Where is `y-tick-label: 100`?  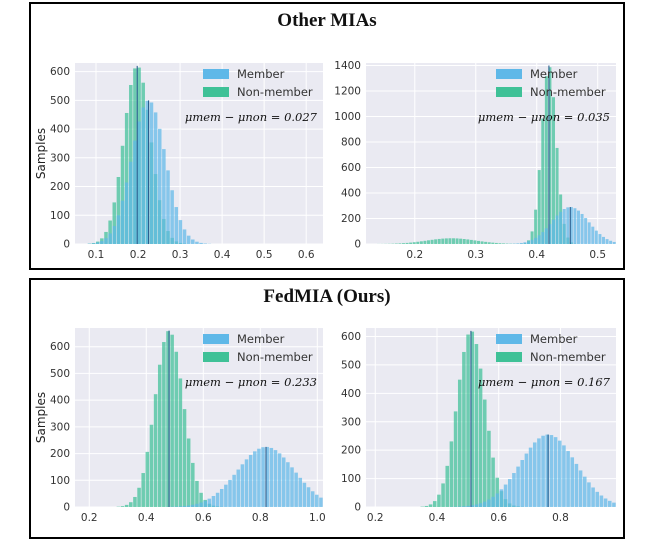 y-tick-label: 100 is located at coordinates (60, 481).